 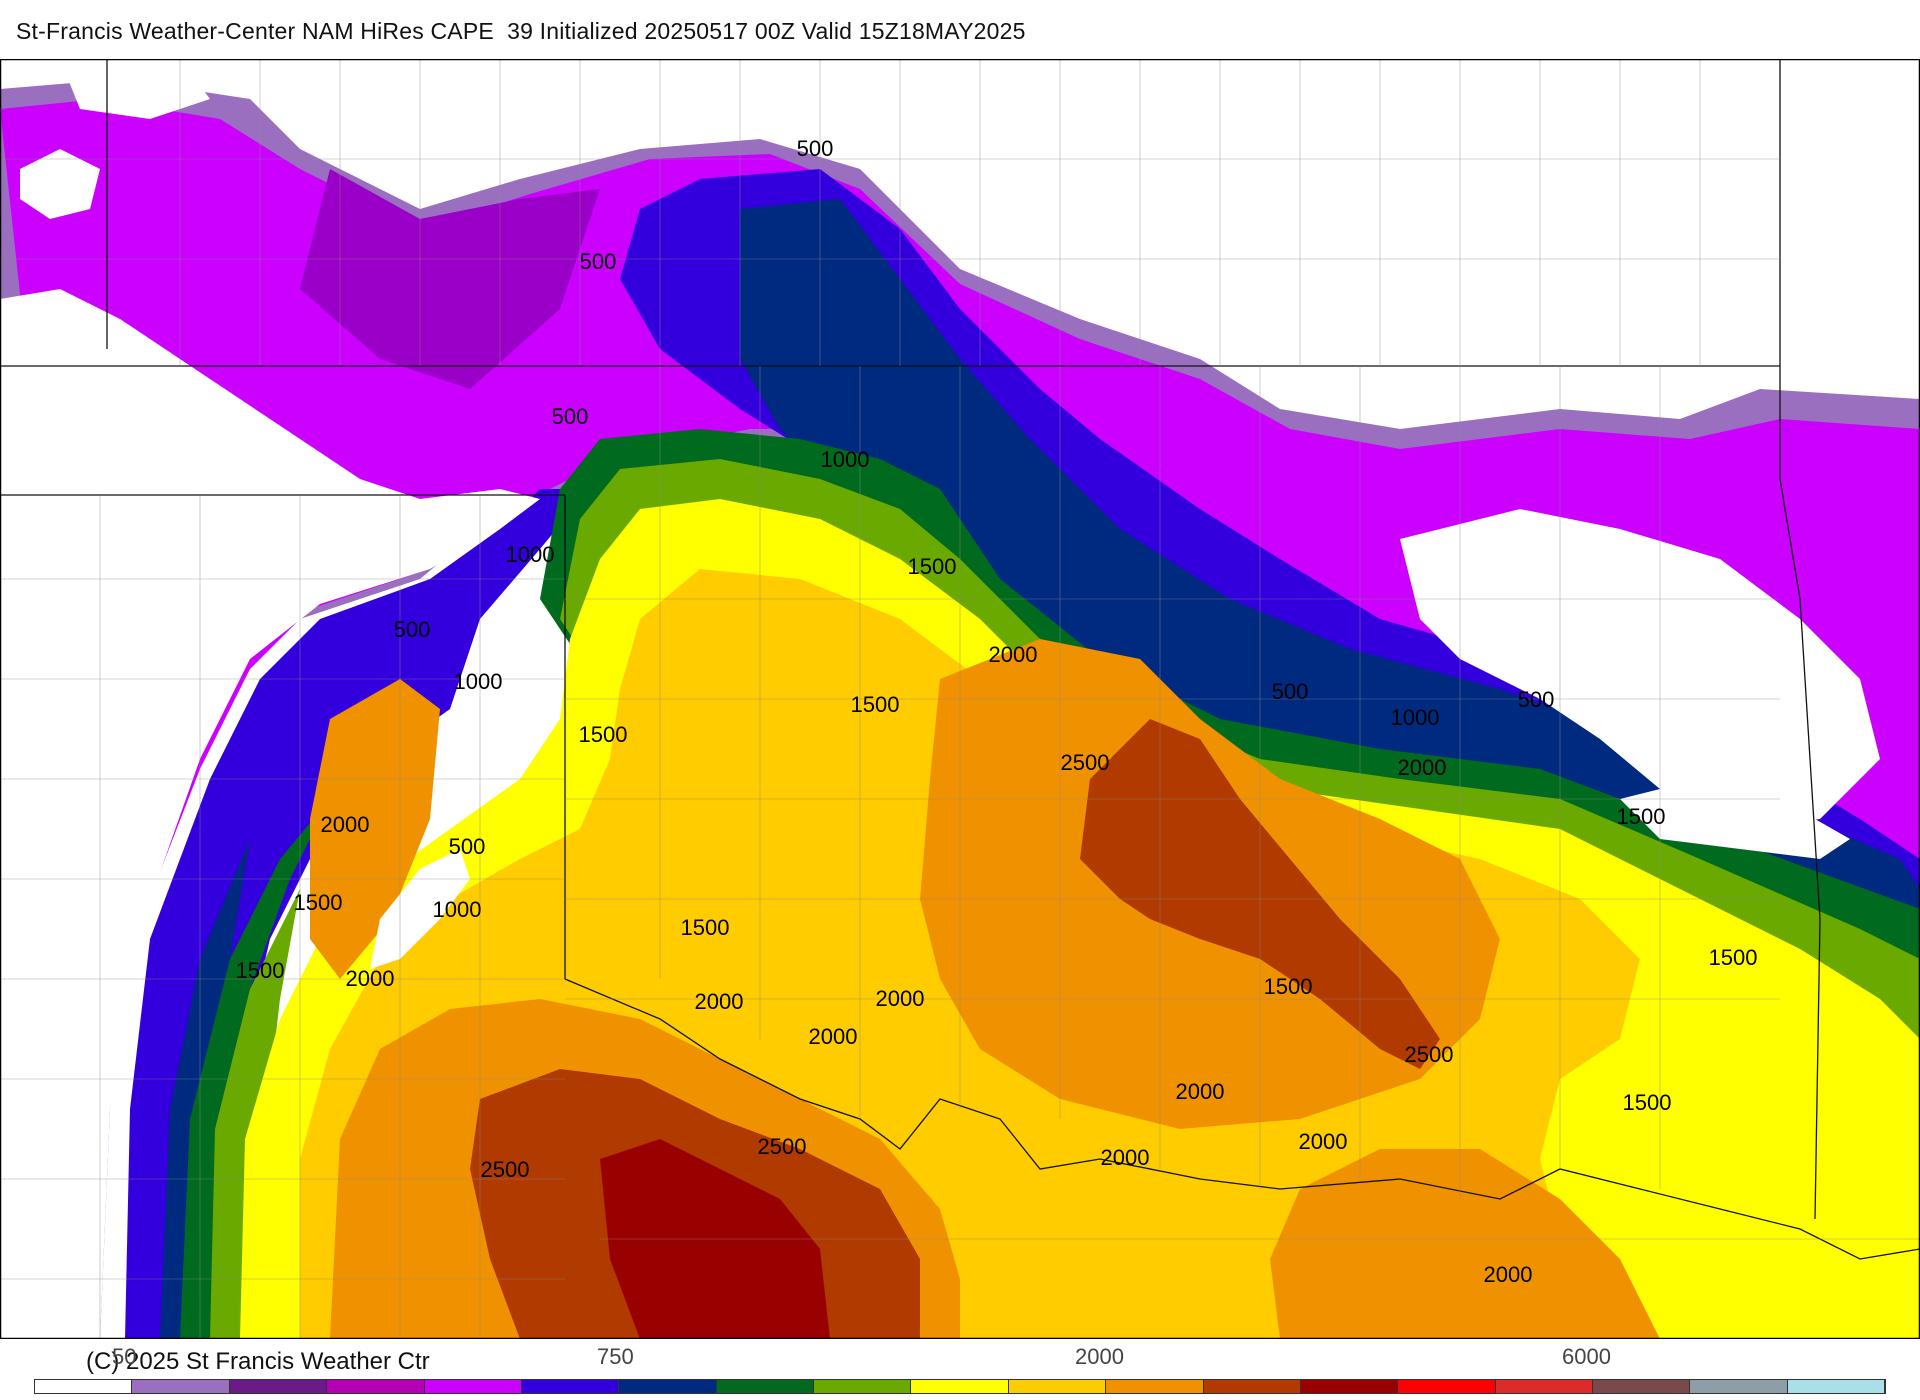 I want to click on cape-band-purple, so click(x=450, y=279).